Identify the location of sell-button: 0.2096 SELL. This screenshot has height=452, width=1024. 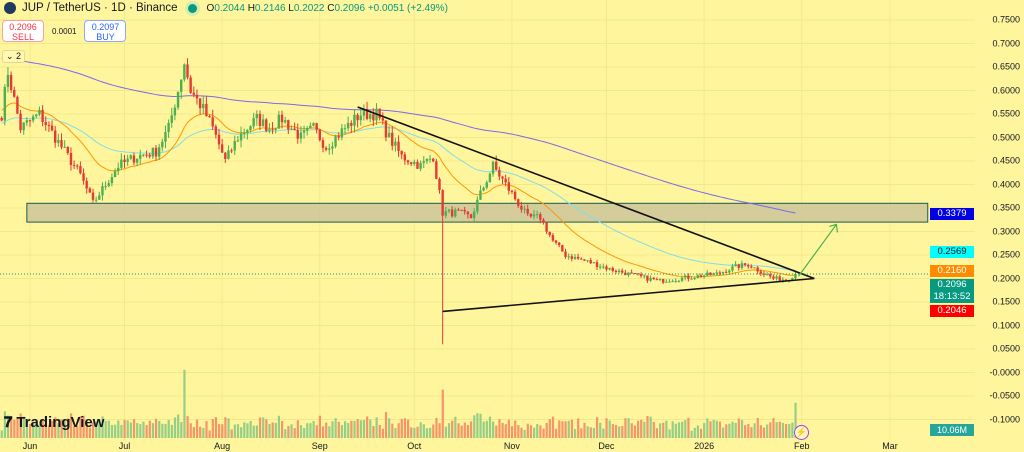
(23, 31).